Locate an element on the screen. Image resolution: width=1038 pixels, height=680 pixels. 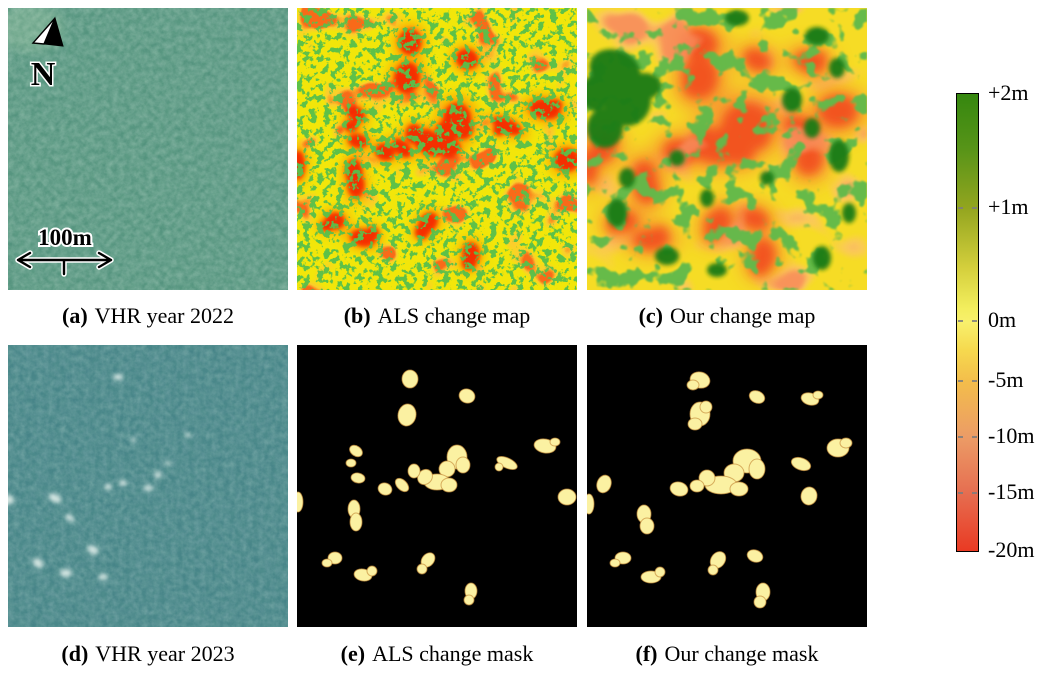
panel-vhr-2022: N 100m is located at coordinates (148, 149).